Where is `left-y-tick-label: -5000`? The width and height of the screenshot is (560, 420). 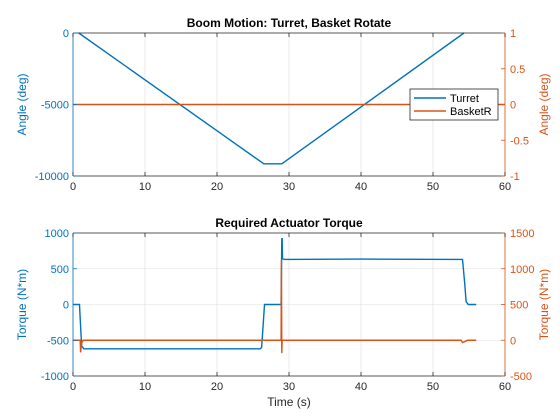
left-y-tick-label: -5000 is located at coordinates (55, 106).